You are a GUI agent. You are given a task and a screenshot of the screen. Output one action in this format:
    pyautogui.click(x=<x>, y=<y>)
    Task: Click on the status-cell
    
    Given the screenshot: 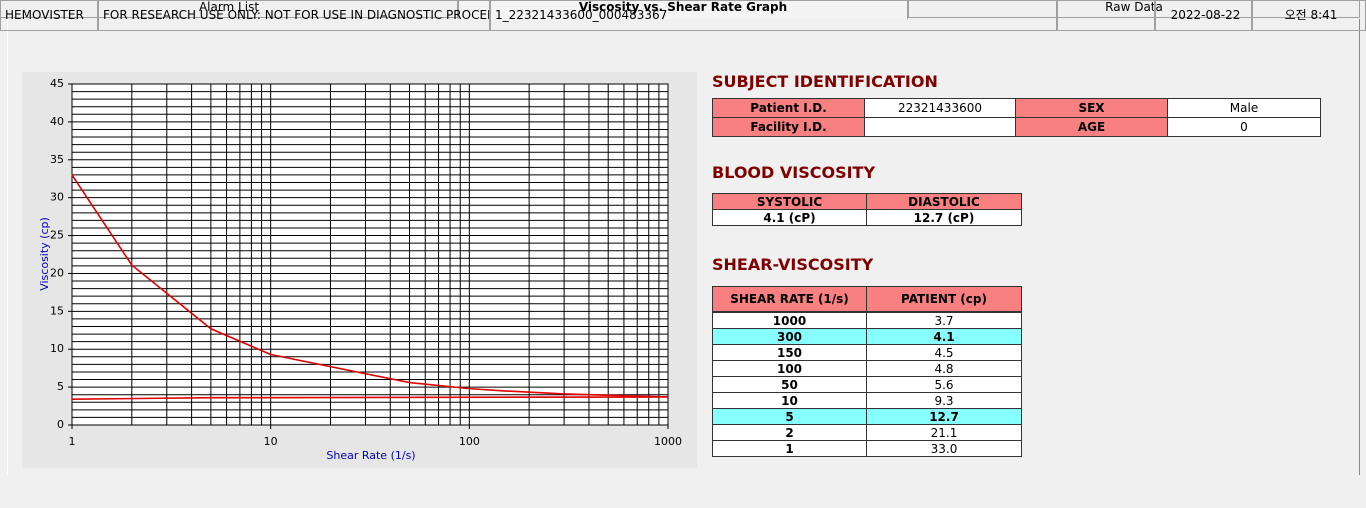 What is the action you would take?
    pyautogui.click(x=1106, y=15)
    